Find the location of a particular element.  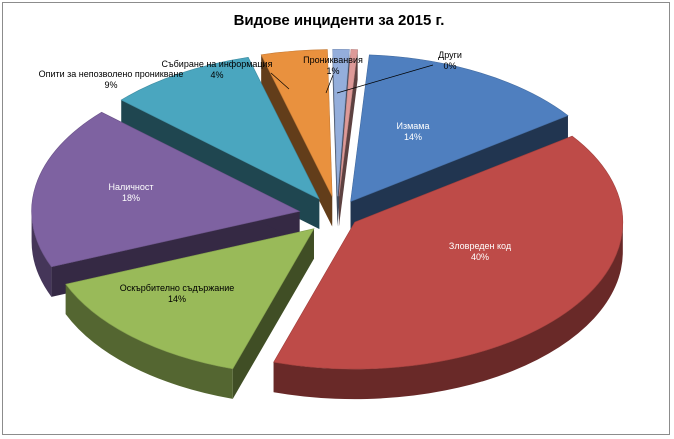

slice-label: Оскърбително съдържание is located at coordinates (177, 288).